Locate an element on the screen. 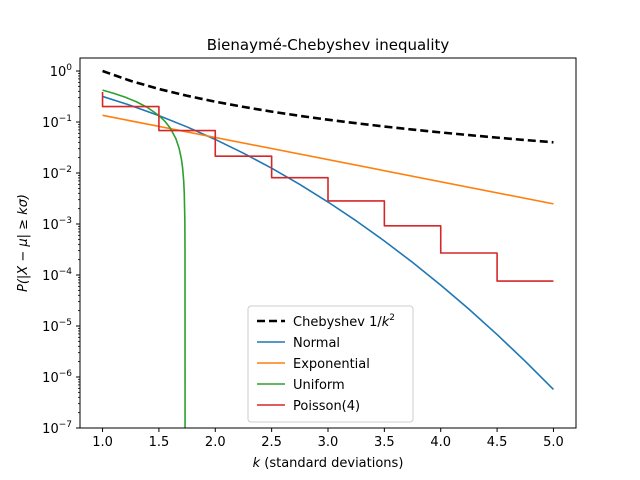 The height and width of the screenshot is (480, 640). y-axis-label: P(|X − μ| ≥ kσ) is located at coordinates (23, 243).